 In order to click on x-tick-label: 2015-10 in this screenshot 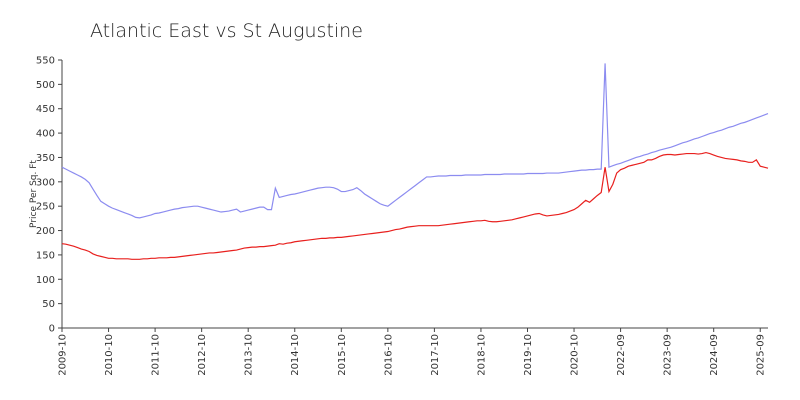, I will do `click(342, 355)`.